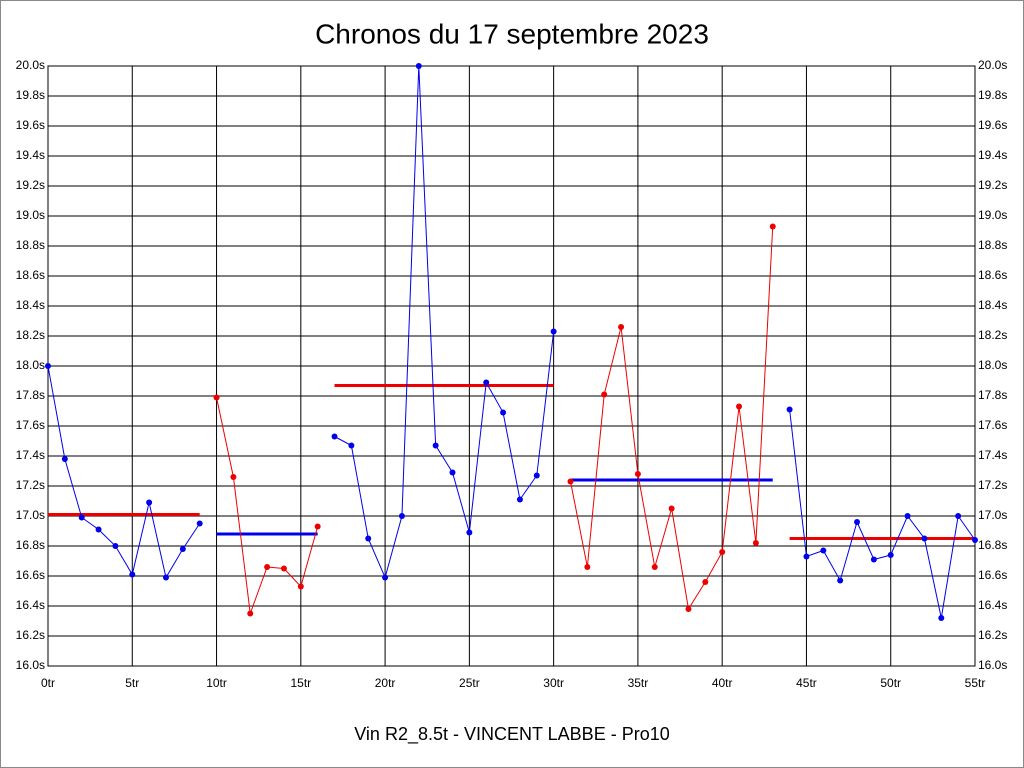 This screenshot has width=1024, height=768. Describe the element at coordinates (30, 305) in the screenshot. I see `y-tick-label: 18.4s` at that location.